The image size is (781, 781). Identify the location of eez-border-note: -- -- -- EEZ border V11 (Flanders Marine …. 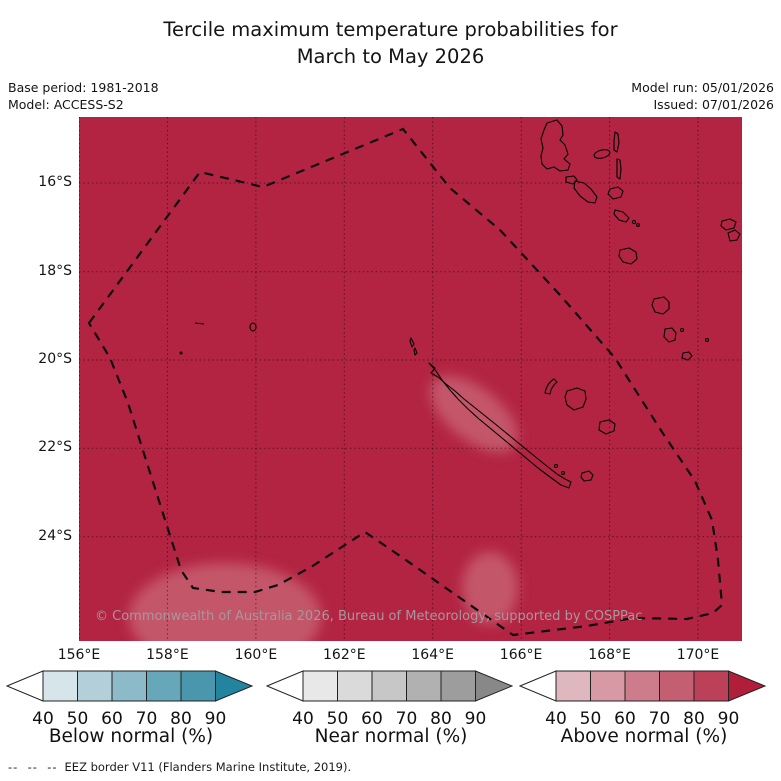
(179, 767).